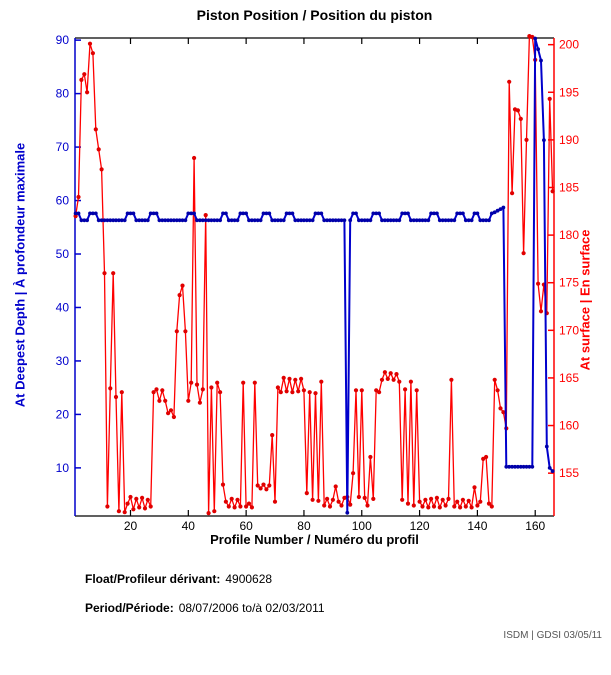  I want to click on period-label: Period/Période:, so click(129, 608).